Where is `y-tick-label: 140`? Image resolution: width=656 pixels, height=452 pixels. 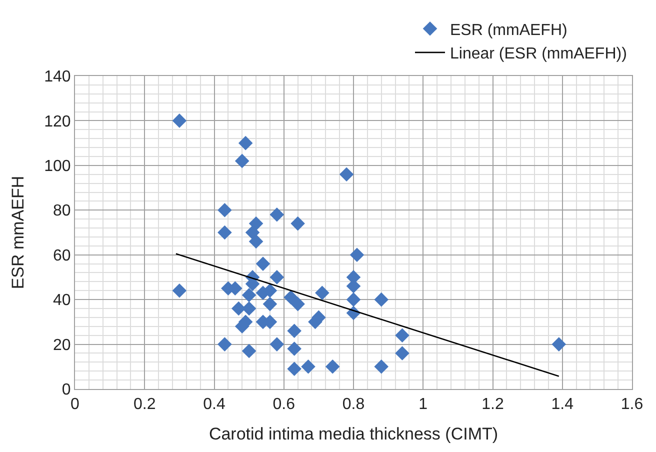
y-tick-label: 140 is located at coordinates (57, 77).